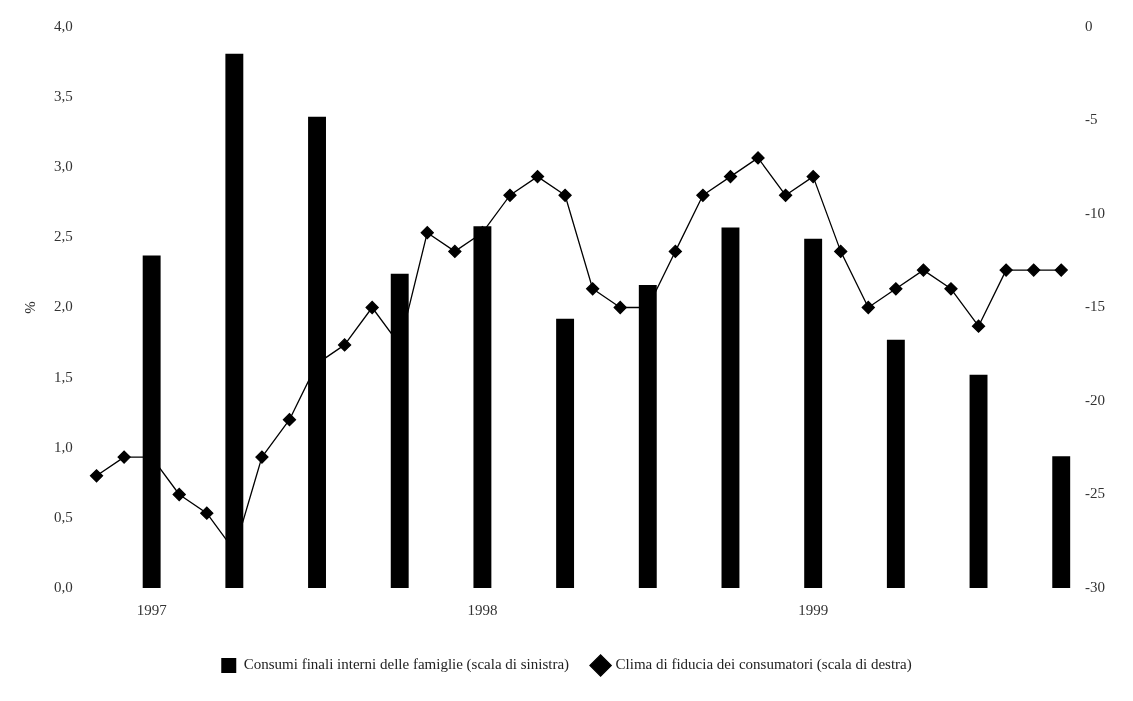 This screenshot has width=1133, height=701. What do you see at coordinates (63, 306) in the screenshot?
I see `y-tick-label: 2,0` at bounding box center [63, 306].